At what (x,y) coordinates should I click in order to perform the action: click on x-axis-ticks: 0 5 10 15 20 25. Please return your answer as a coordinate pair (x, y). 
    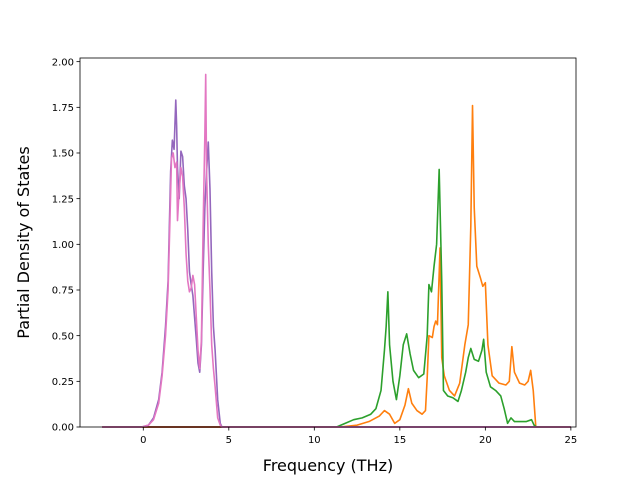
    Looking at the image, I should click on (358, 436).